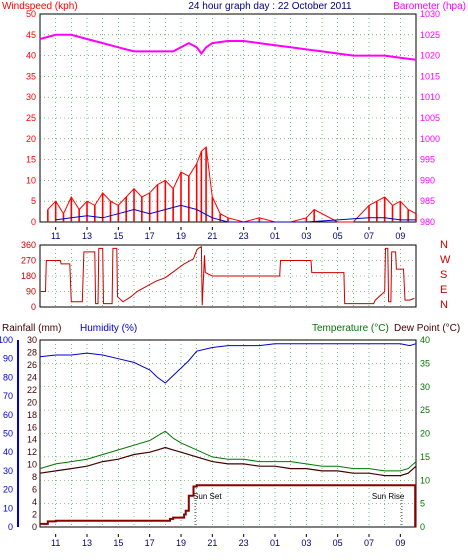  Describe the element at coordinates (34, 502) in the screenshot. I see `rainfall-tick-label: 4` at that location.